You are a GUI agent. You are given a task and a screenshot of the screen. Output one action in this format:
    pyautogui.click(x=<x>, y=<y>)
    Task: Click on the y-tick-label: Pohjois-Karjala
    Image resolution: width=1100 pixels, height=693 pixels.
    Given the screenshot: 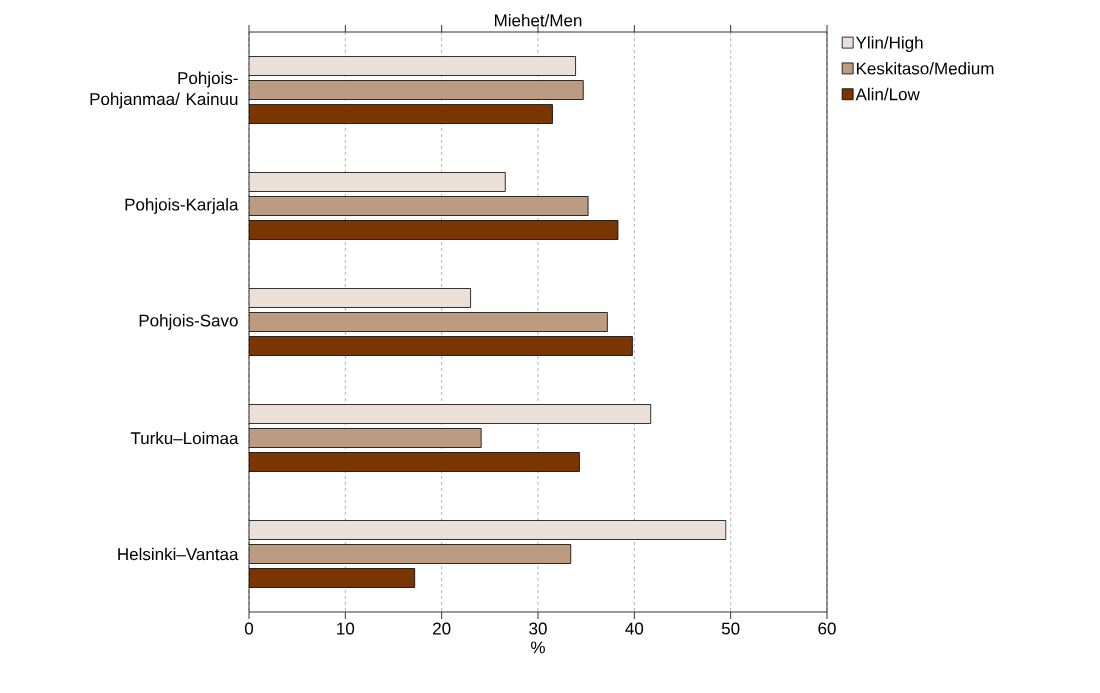 What is the action you would take?
    pyautogui.click(x=182, y=206)
    